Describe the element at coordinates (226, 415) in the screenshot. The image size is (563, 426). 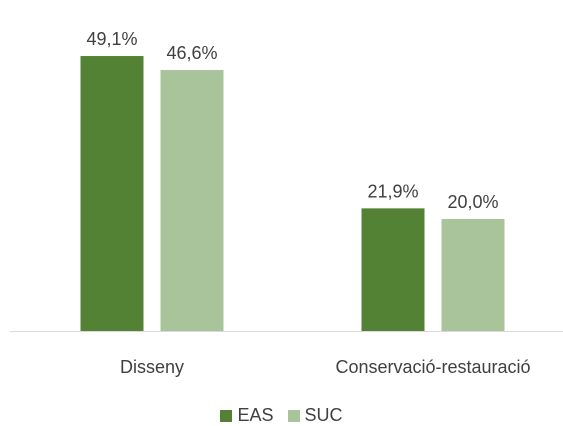
I see `legend-swatch-eas` at that location.